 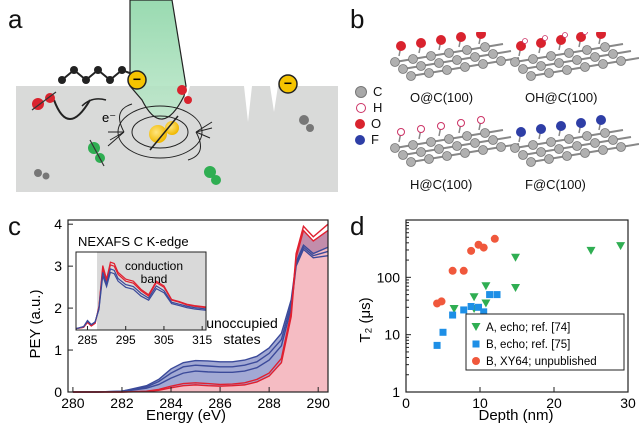 I want to click on d-y-axis-label: T₂ (μs), so click(x=365, y=319).